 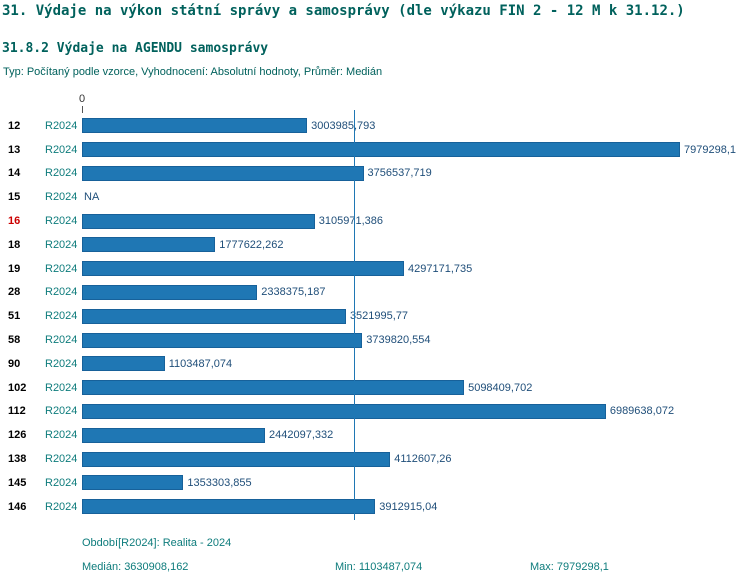 What do you see at coordinates (14, 340) in the screenshot?
I see `row-category-label: 58` at bounding box center [14, 340].